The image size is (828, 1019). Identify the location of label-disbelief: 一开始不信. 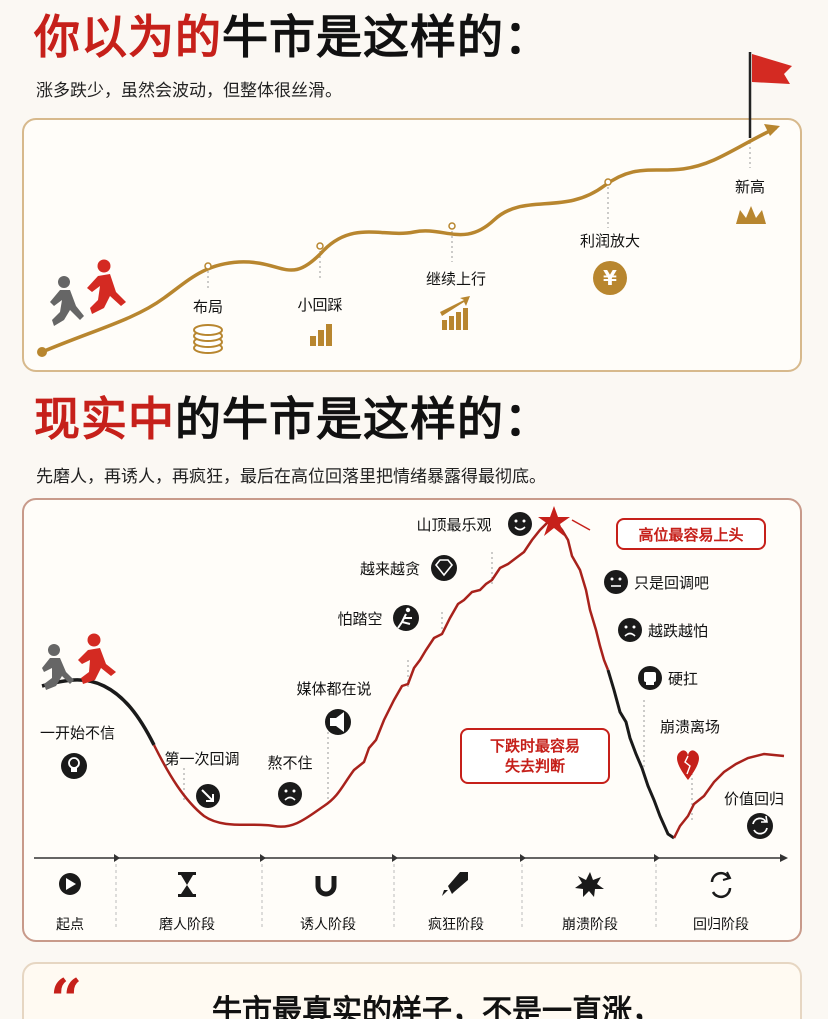
(78, 733).